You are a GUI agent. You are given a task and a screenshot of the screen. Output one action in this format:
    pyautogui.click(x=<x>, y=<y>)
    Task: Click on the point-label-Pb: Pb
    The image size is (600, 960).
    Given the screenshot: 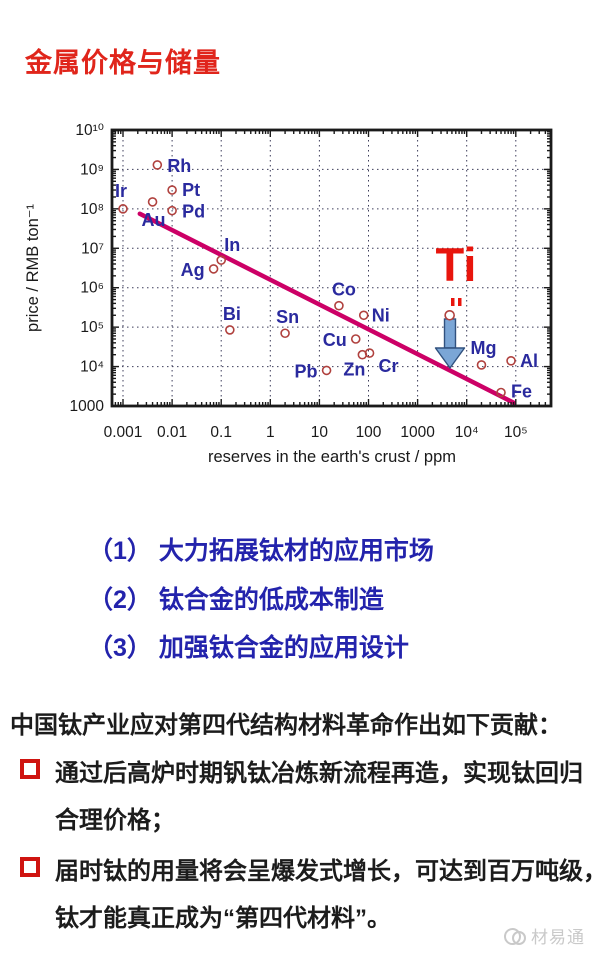 What is the action you would take?
    pyautogui.click(x=306, y=371)
    